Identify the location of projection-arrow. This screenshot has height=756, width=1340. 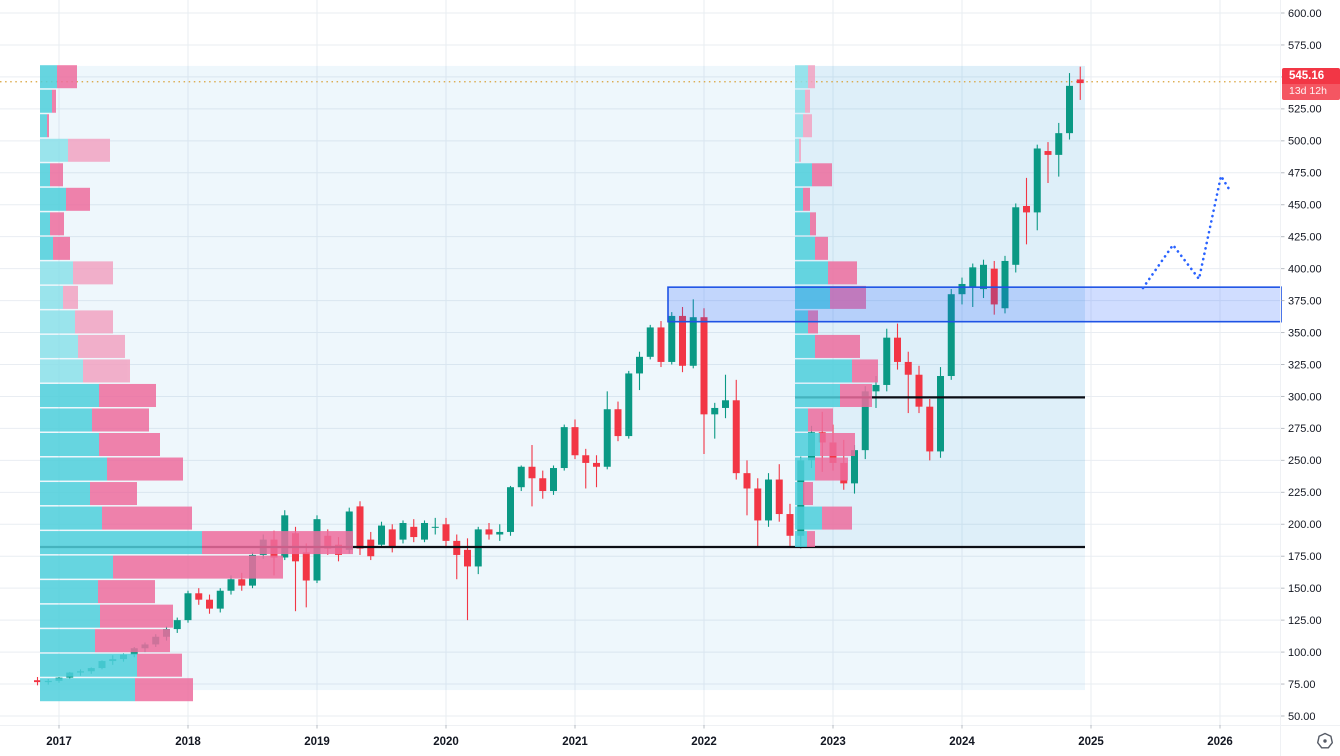
(1186, 231).